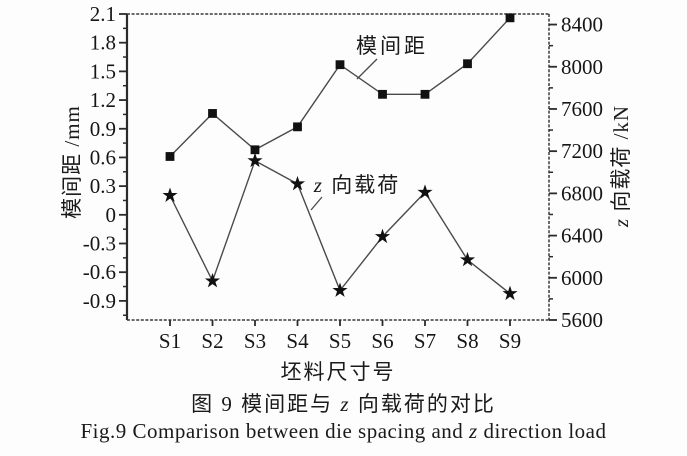  What do you see at coordinates (367, 69) in the screenshot?
I see `die-spacing-leader-line` at bounding box center [367, 69].